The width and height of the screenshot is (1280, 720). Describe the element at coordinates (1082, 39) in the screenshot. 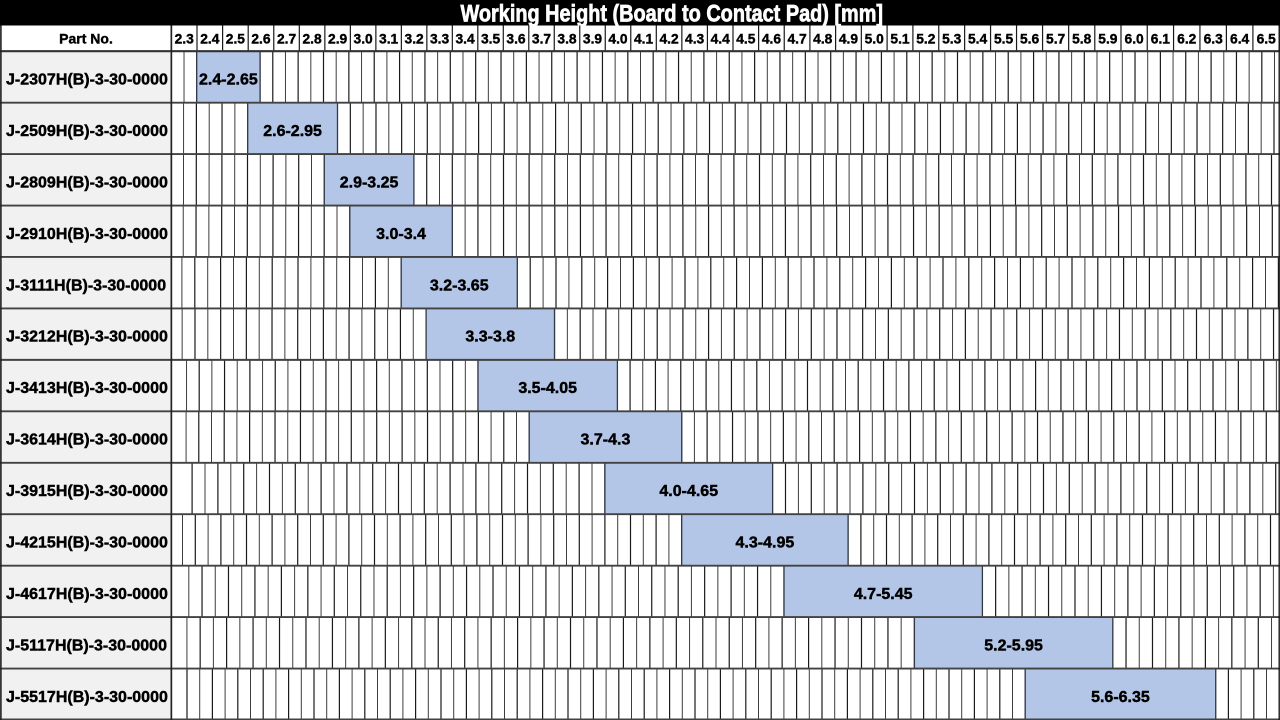

I see `svg-text: 5.8` at that location.